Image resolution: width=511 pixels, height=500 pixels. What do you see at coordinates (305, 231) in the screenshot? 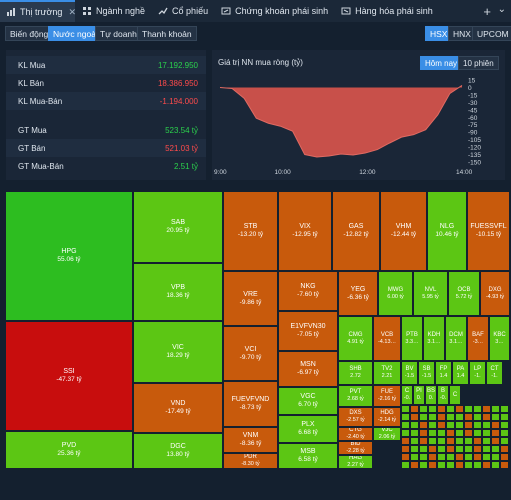
I see `treemap-cell-vix: VIX -12.95 tỷ` at bounding box center [305, 231].